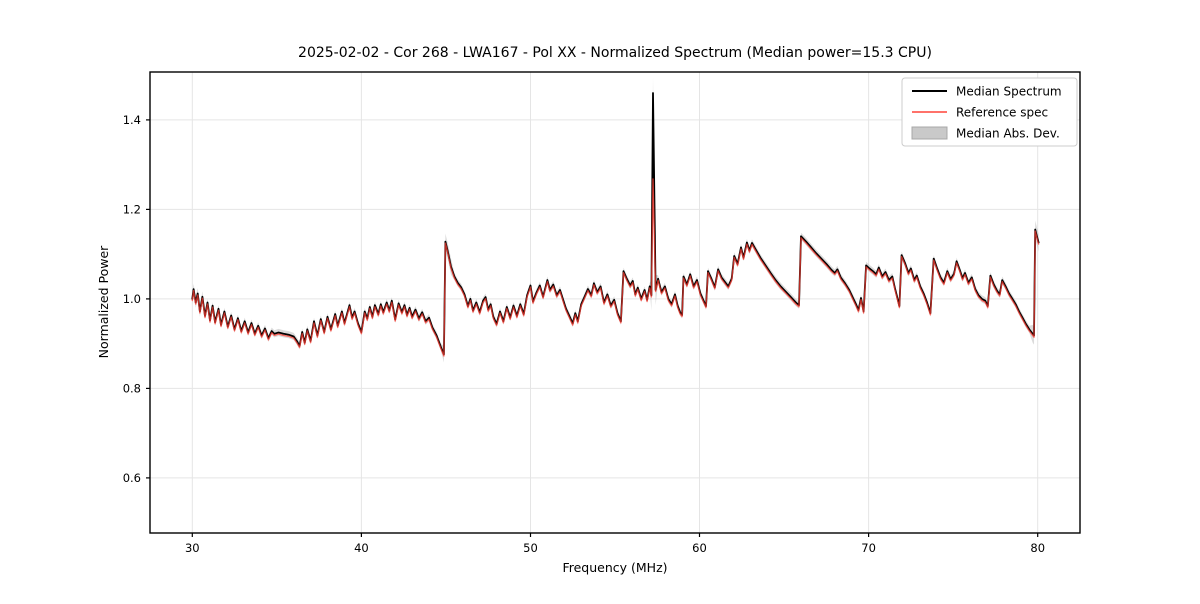 Image resolution: width=1200 pixels, height=604 pixels. Describe the element at coordinates (1037, 548) in the screenshot. I see `x-tick-label: 80` at that location.